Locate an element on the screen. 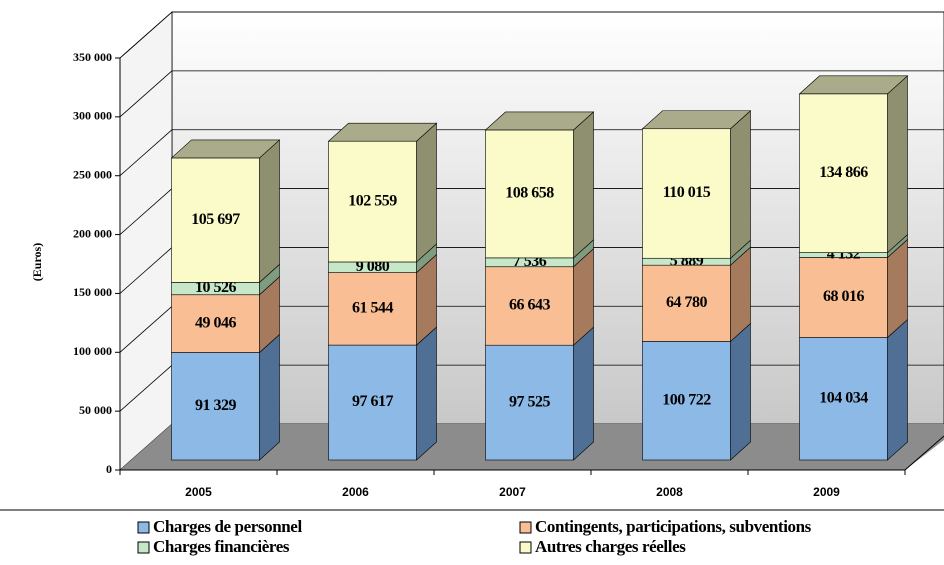  y-tick-label: 0 is located at coordinates (109, 469).